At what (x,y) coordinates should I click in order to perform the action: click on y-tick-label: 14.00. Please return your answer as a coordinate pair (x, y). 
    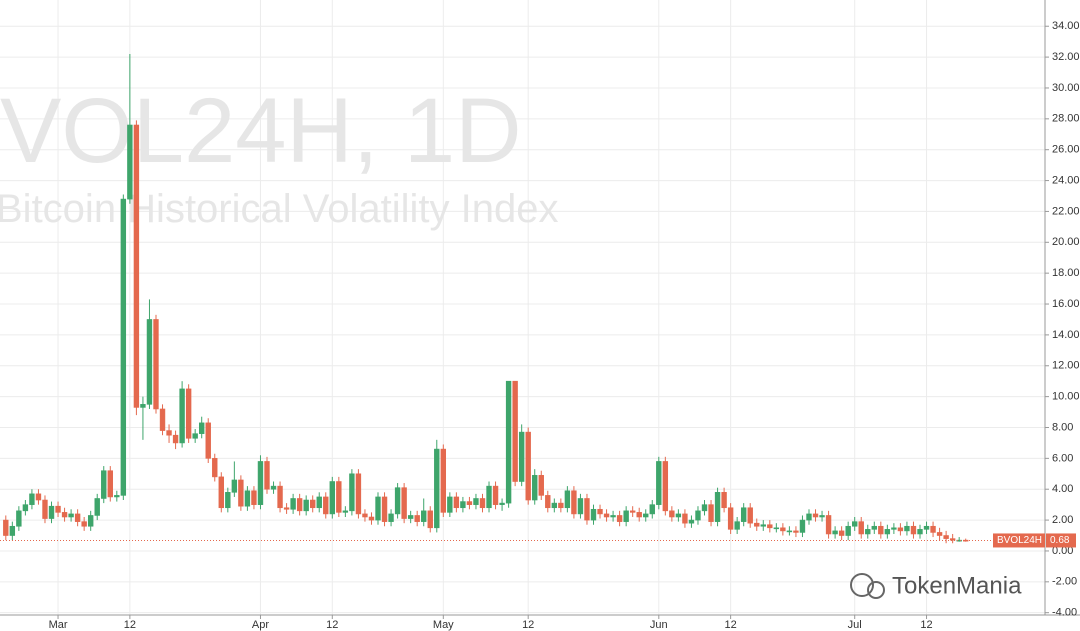
    Looking at the image, I should click on (1066, 335).